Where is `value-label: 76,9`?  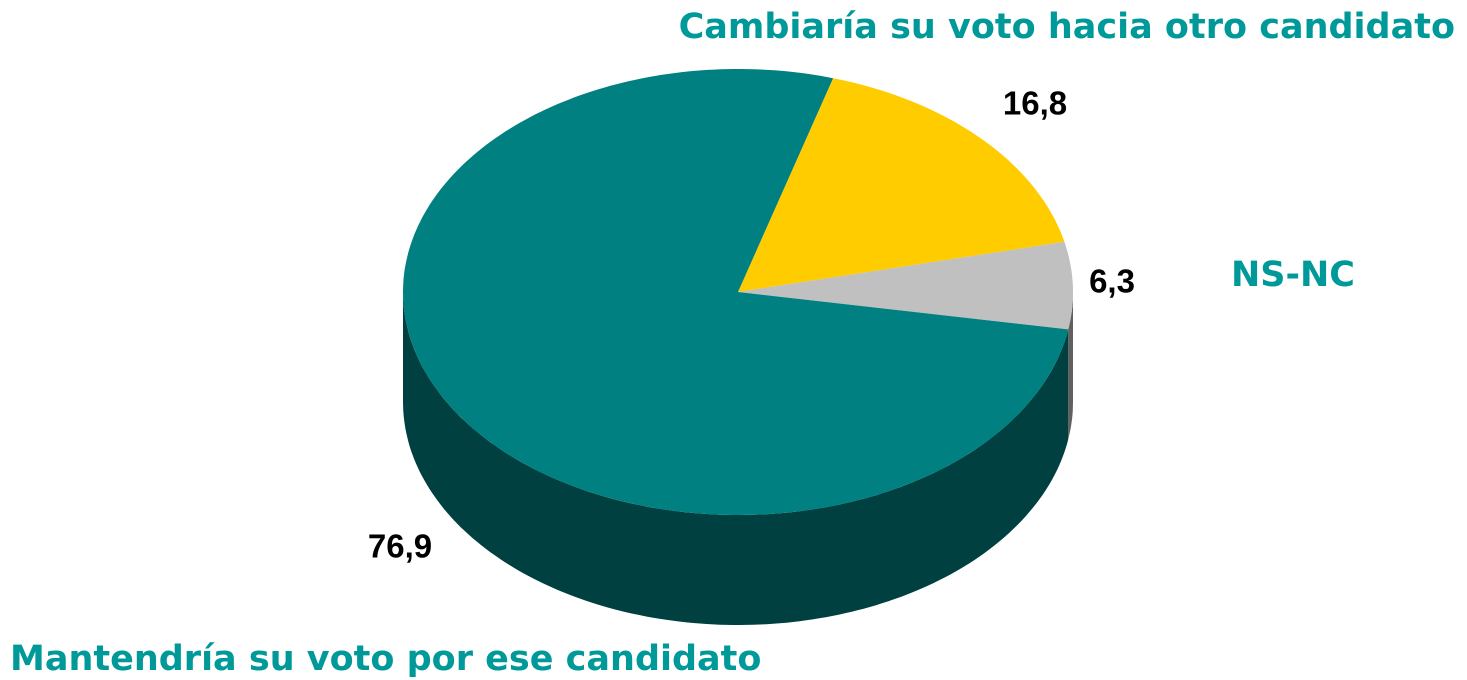
value-label: 76,9 is located at coordinates (400, 546).